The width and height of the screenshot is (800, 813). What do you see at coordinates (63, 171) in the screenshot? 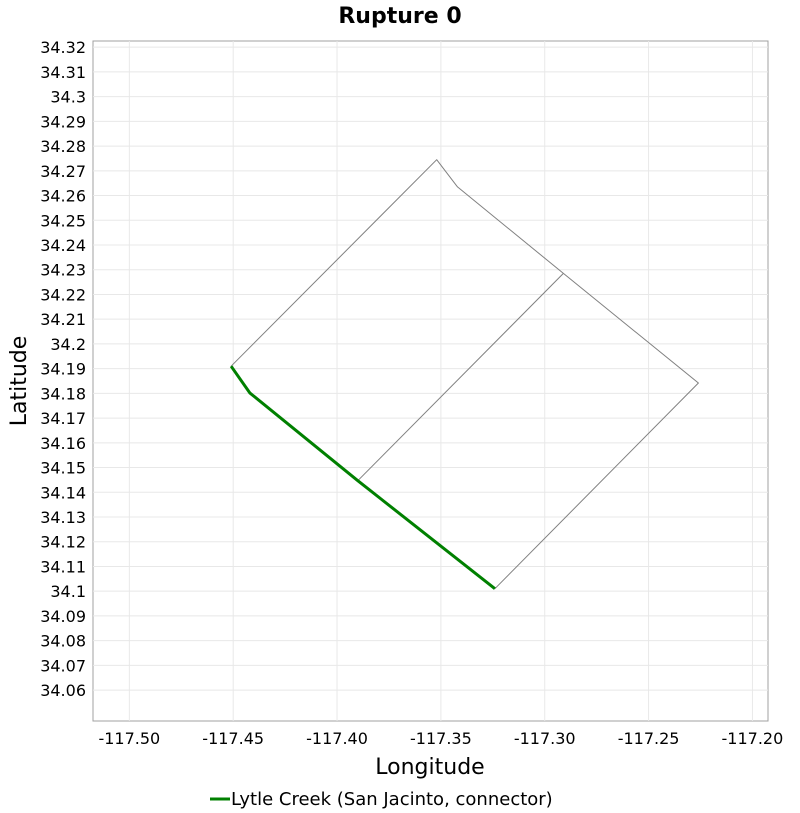
I see `y-tick-label: 34.27` at bounding box center [63, 171].